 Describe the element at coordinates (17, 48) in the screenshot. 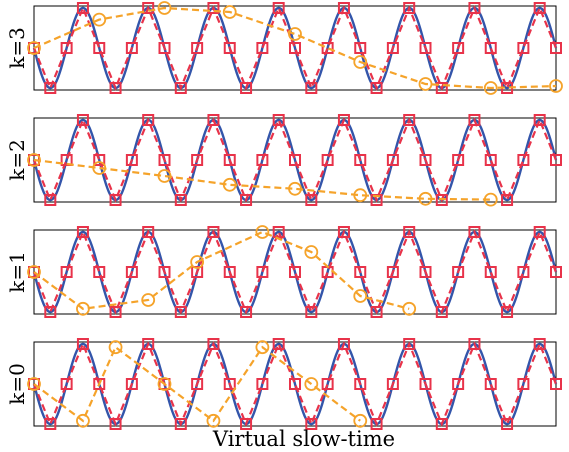

I see `panel-label: k=3` at that location.